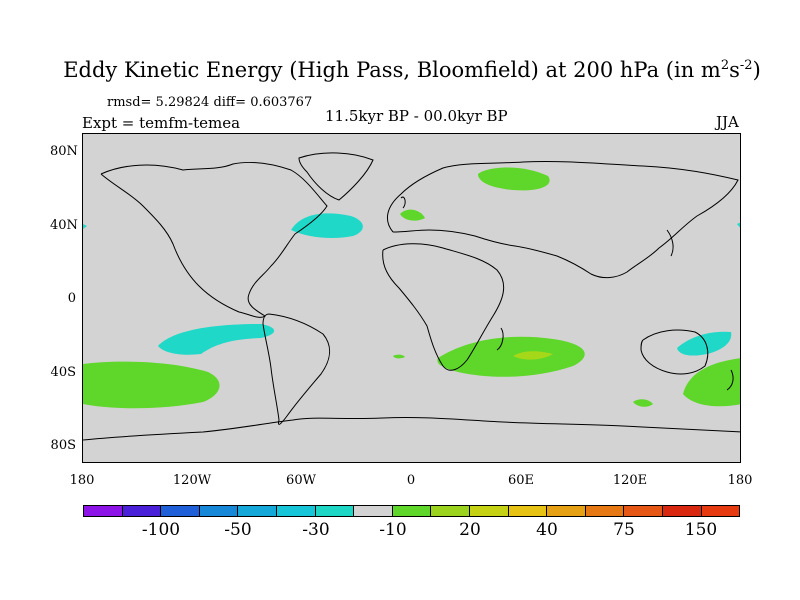  I want to click on south-pacific-negative-anomaly, so click(216, 339).